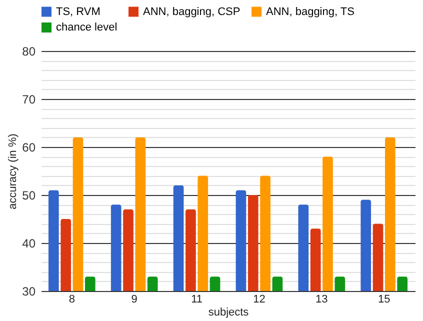 The width and height of the screenshot is (423, 321). What do you see at coordinates (29, 195) in the screenshot?
I see `y-tick-label: 50` at bounding box center [29, 195].